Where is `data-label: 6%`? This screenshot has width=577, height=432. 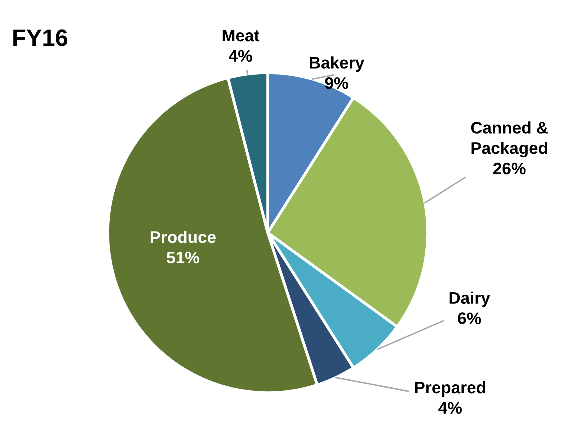 data-label: 6% is located at coordinates (470, 318).